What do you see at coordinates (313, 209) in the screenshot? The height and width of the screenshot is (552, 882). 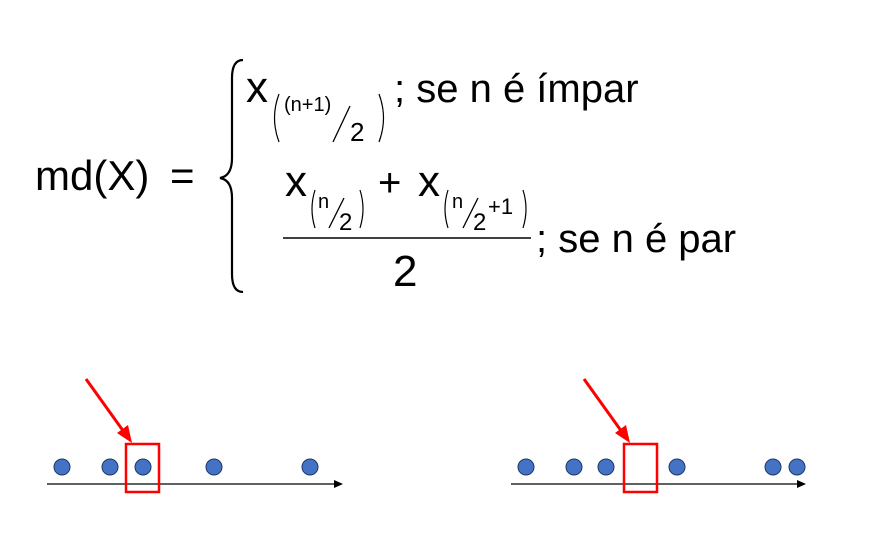 I see `case2-term1-open-paren` at bounding box center [313, 209].